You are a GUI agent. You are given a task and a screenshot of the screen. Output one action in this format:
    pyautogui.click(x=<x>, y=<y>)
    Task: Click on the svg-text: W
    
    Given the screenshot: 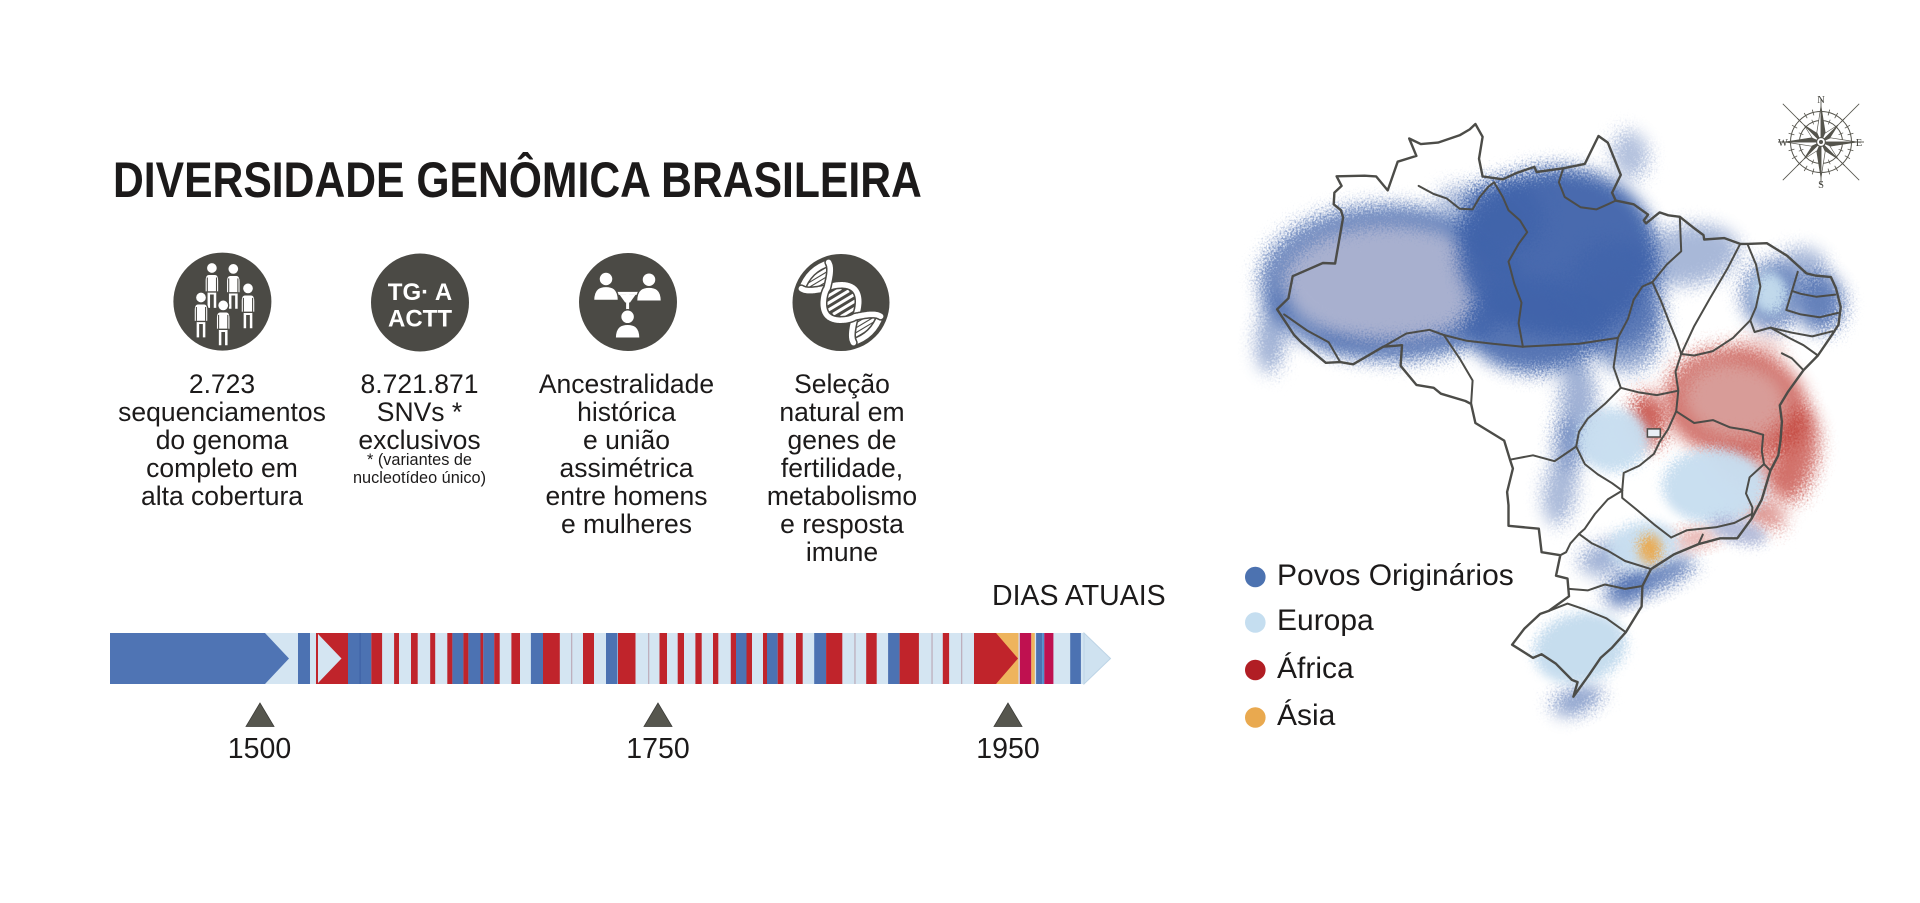 What is the action you would take?
    pyautogui.click(x=1783, y=143)
    